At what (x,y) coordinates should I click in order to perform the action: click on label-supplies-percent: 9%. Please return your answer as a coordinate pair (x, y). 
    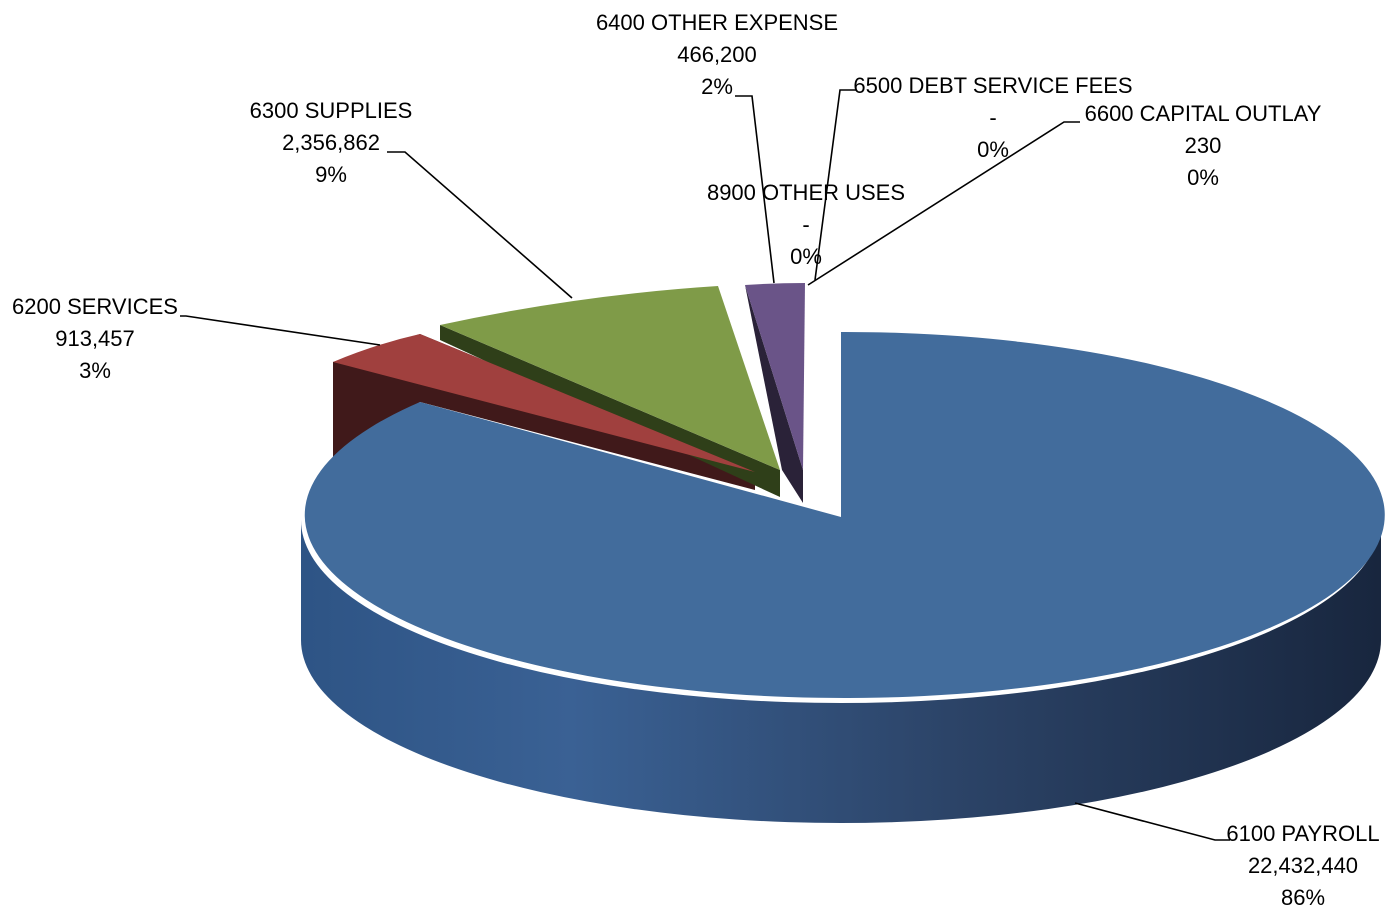
    Looking at the image, I should click on (331, 174).